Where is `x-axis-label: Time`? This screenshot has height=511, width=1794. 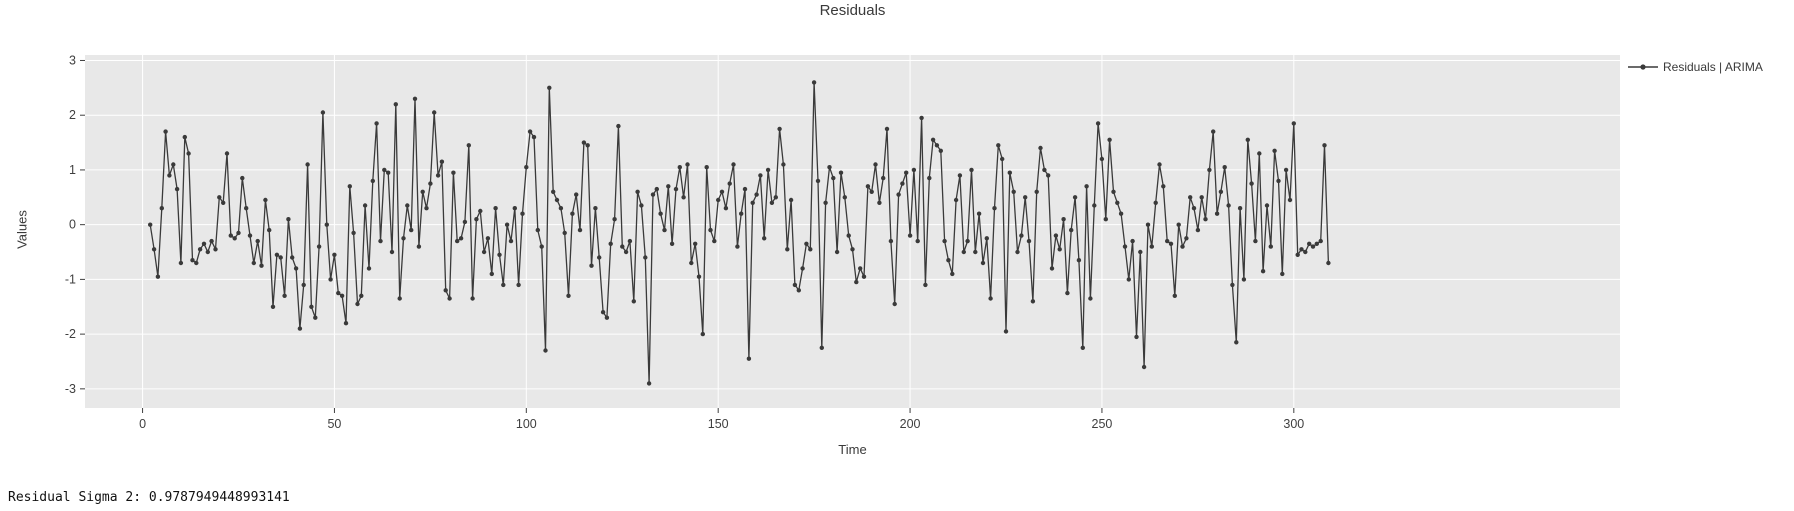
x-axis-label: Time is located at coordinates (852, 449).